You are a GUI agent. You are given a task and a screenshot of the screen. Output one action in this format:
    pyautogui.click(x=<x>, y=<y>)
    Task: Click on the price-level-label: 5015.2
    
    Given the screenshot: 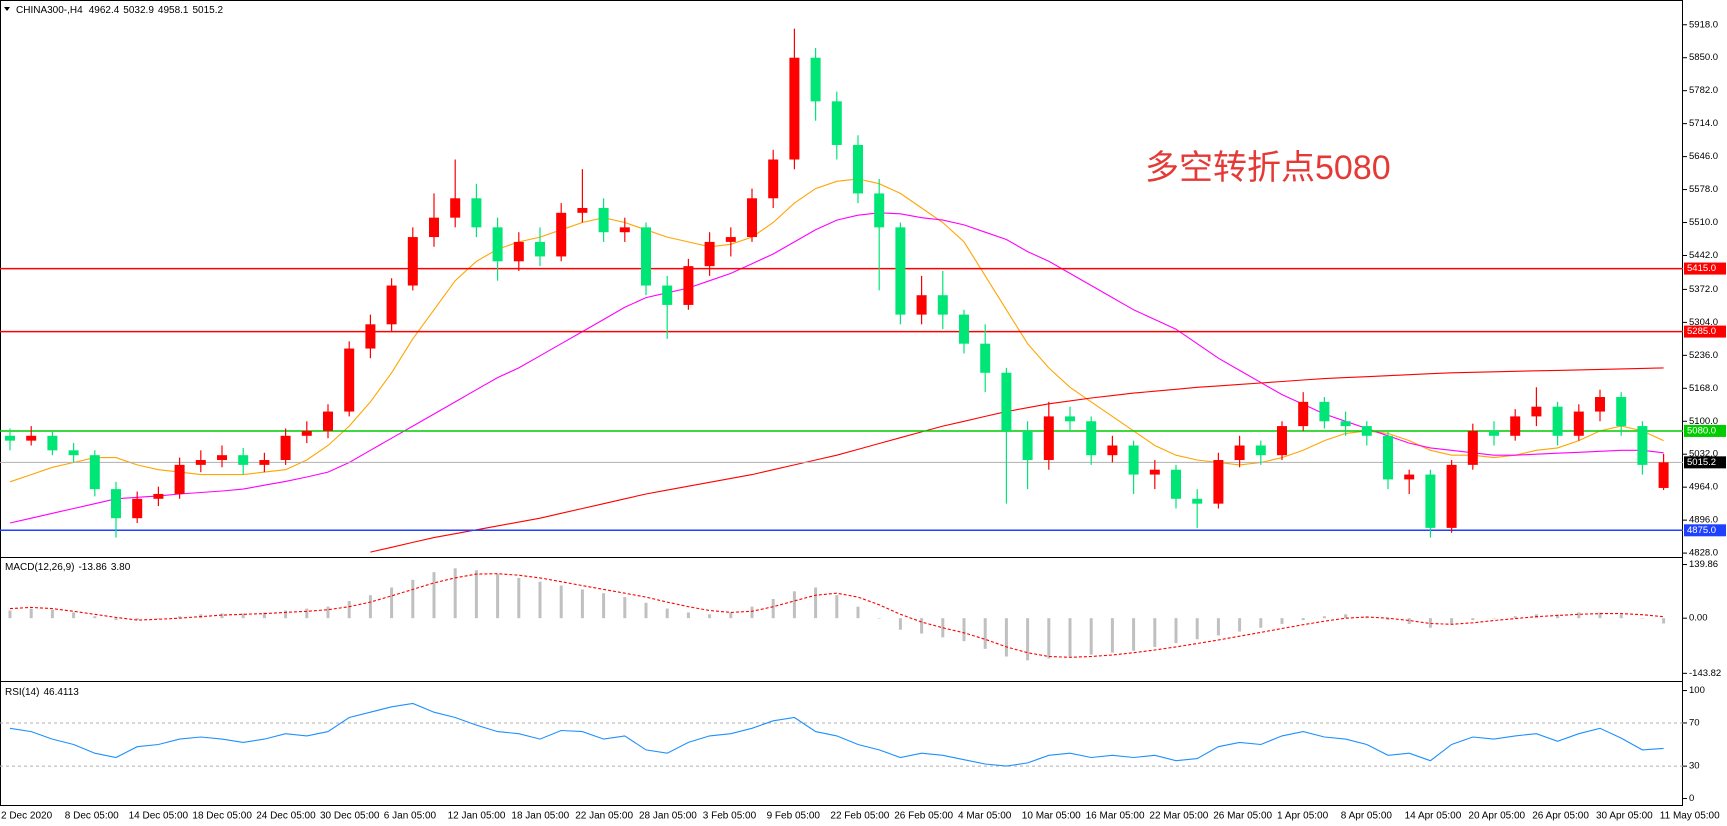 What is the action you would take?
    pyautogui.click(x=1701, y=462)
    